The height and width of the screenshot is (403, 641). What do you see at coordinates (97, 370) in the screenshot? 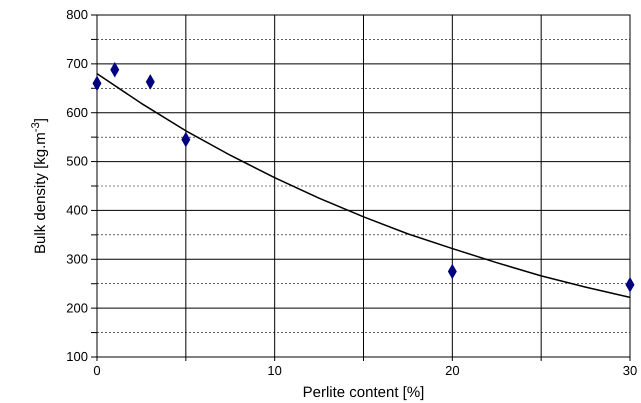
I see `x-tick-label: 0` at bounding box center [97, 370].